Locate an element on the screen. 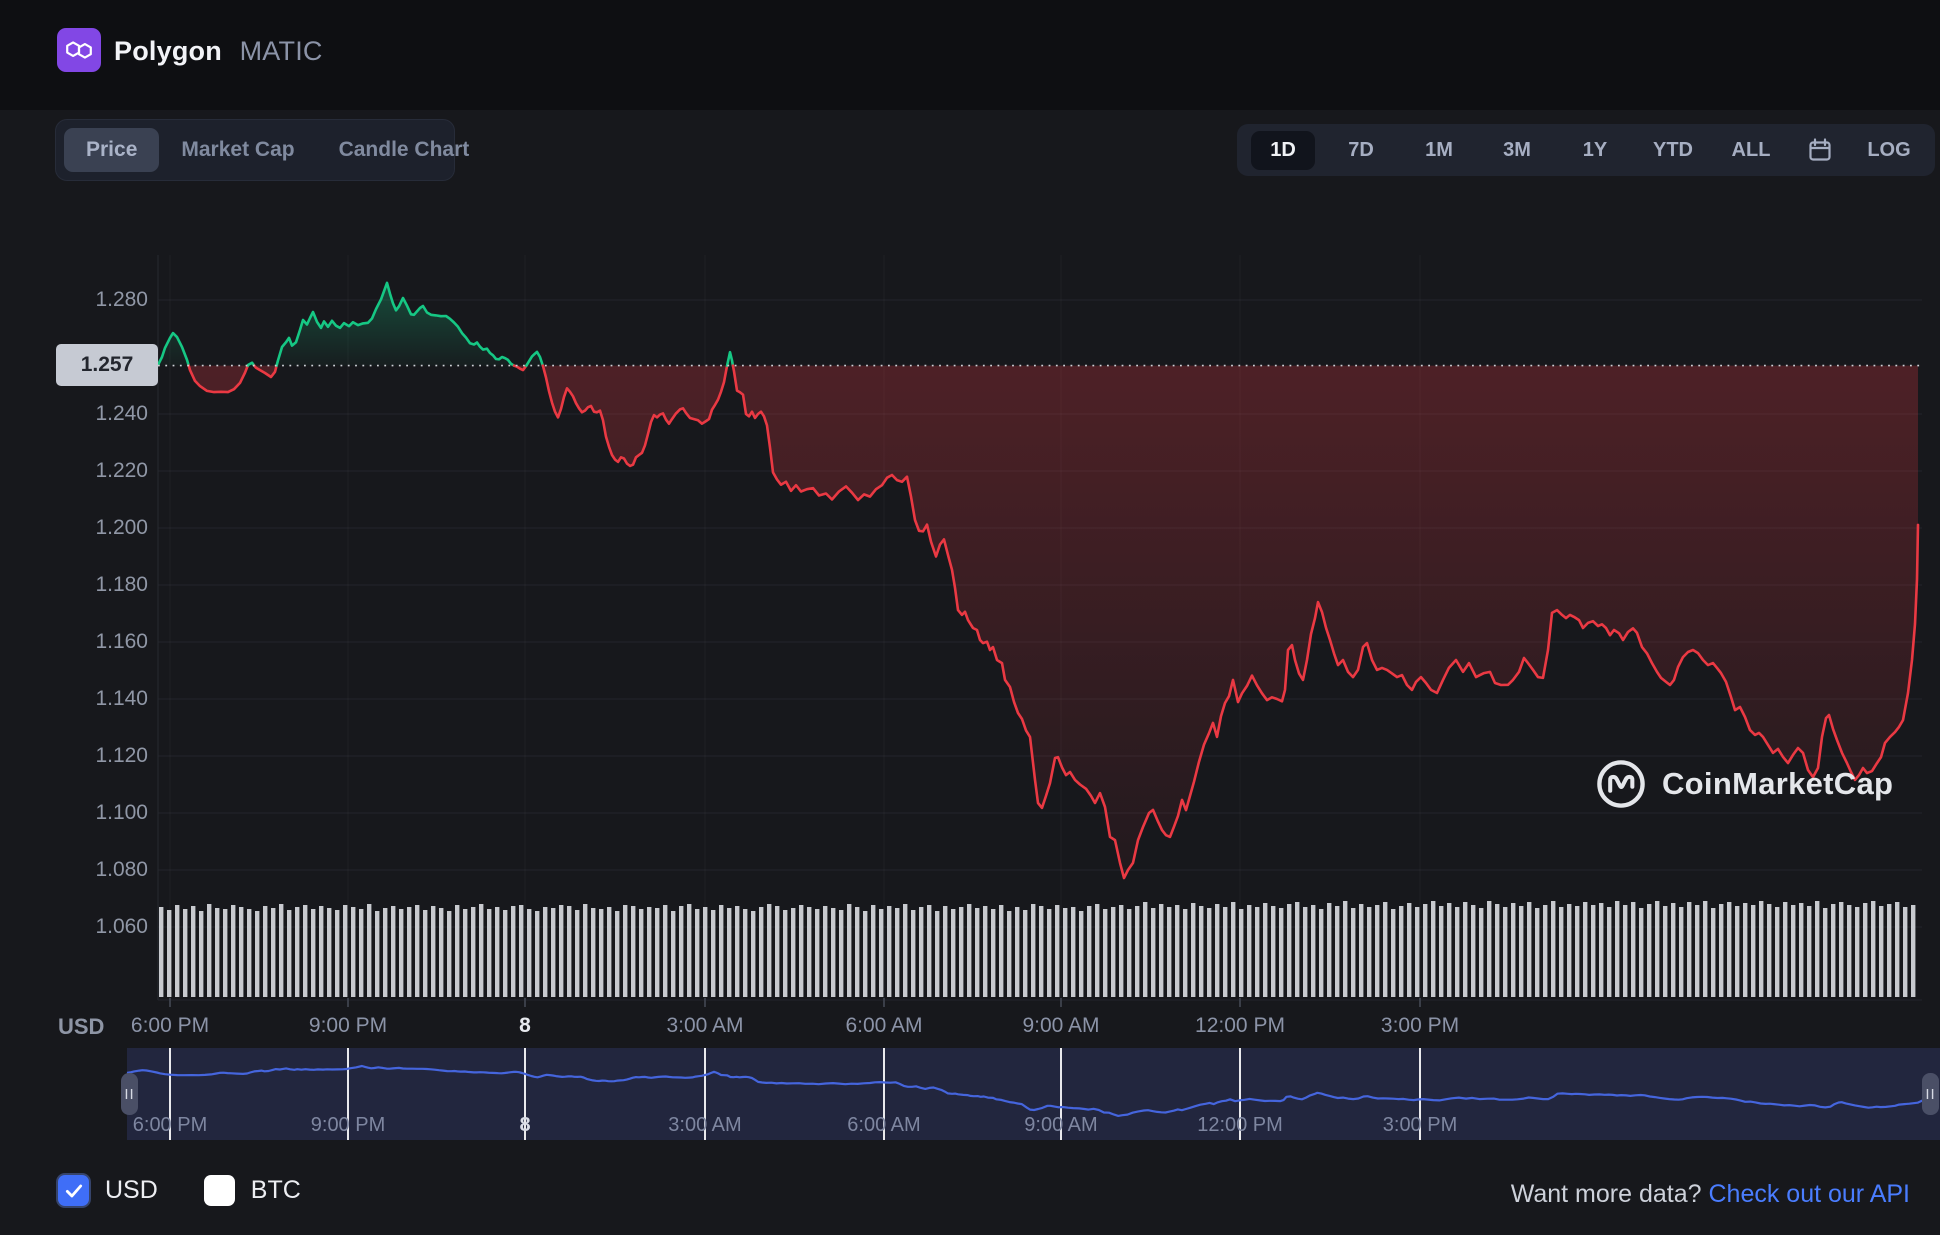  y-axis-tick-label: 1.240 is located at coordinates (121, 413).